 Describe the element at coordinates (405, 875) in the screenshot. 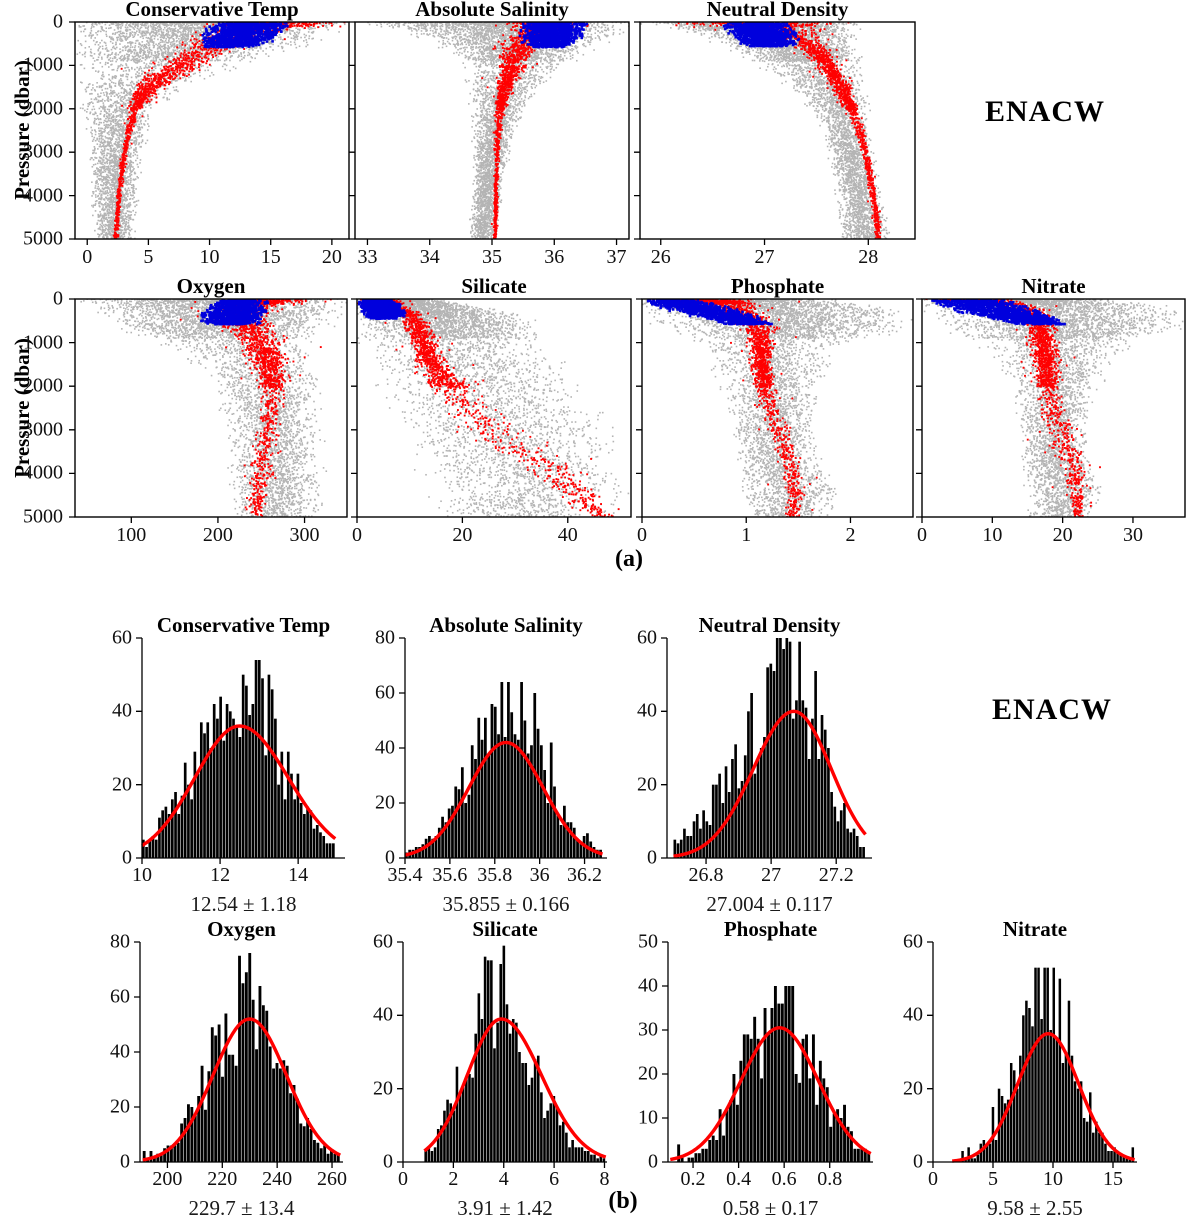

I see `x-tick-label: 35.4` at that location.